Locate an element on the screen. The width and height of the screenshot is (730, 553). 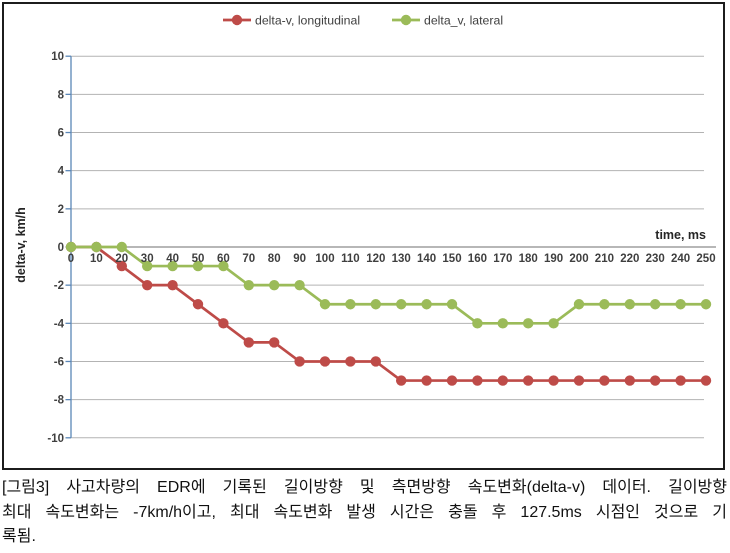
x-axis-title: time, ms is located at coordinates (680, 235).